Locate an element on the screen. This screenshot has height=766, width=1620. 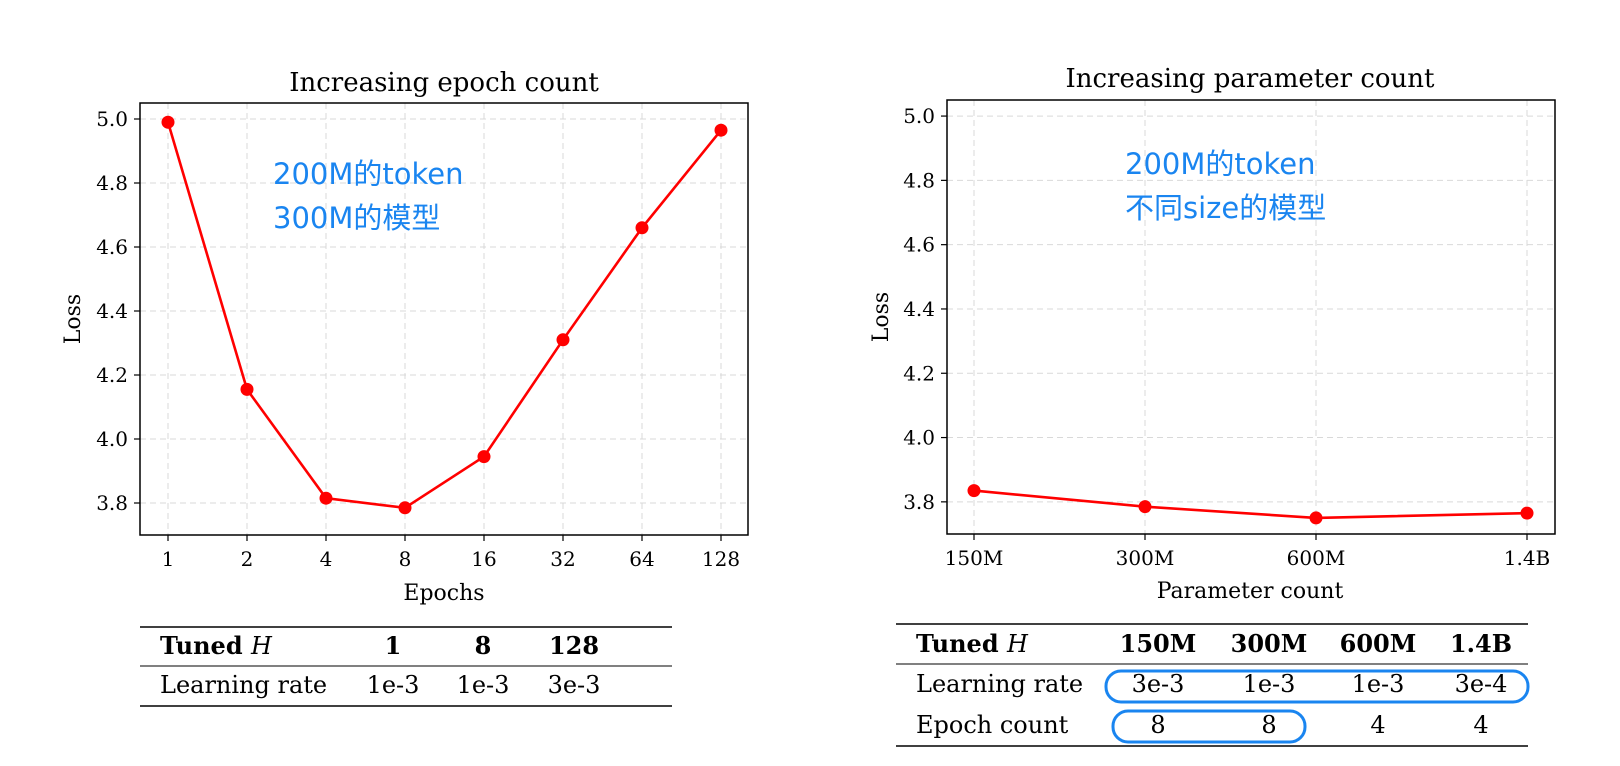
table-col-header: 300M is located at coordinates (1269, 643).